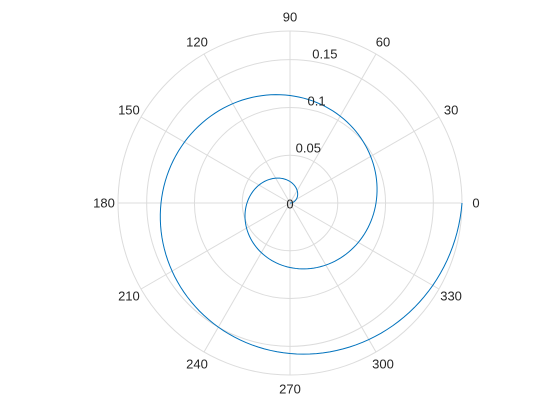 This screenshot has height=420, width=560. What do you see at coordinates (290, 17) in the screenshot?
I see `theta-tick-label: 90` at bounding box center [290, 17].